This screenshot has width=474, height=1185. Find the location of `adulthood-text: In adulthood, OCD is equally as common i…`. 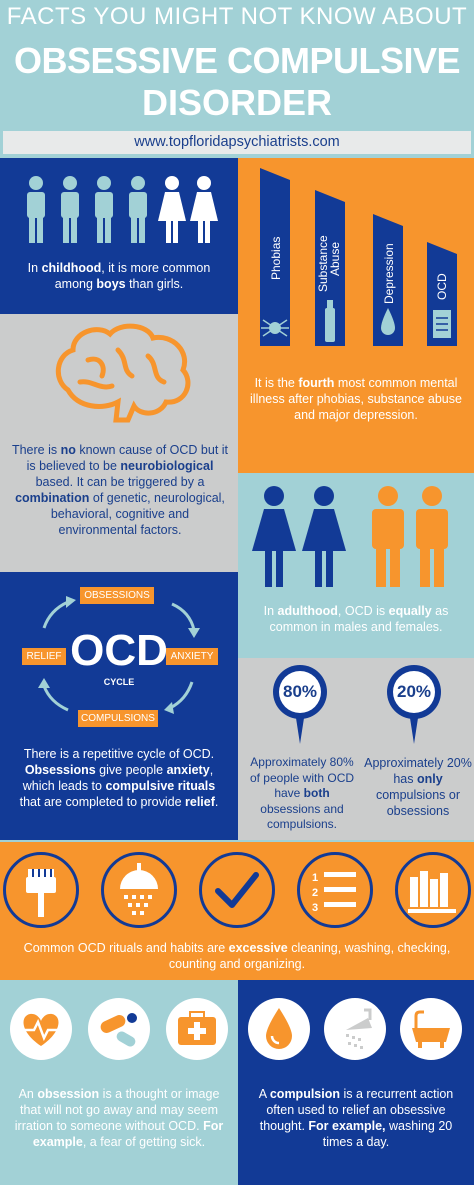

adulthood-text: In adulthood, OCD is equally as common i… is located at coordinates (356, 619).